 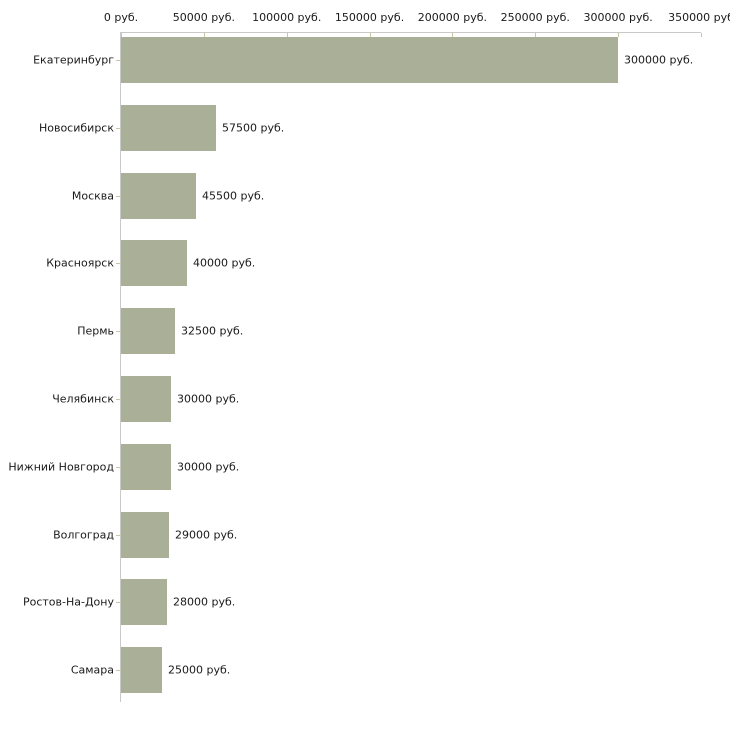 I want to click on value-label: 32500 руб., so click(x=212, y=331).